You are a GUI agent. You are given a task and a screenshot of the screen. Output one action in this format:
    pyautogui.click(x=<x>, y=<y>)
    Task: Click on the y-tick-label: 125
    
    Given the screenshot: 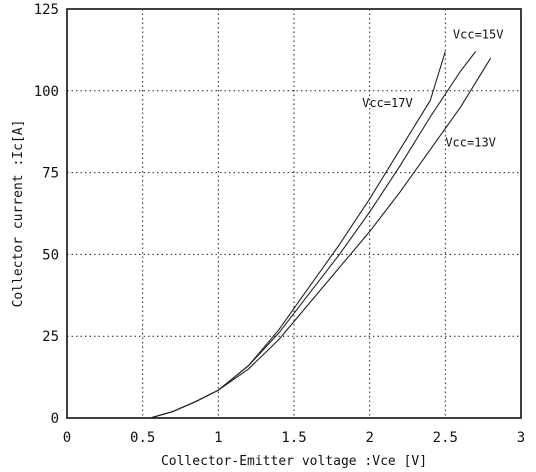 What is the action you would take?
    pyautogui.click(x=46, y=10)
    